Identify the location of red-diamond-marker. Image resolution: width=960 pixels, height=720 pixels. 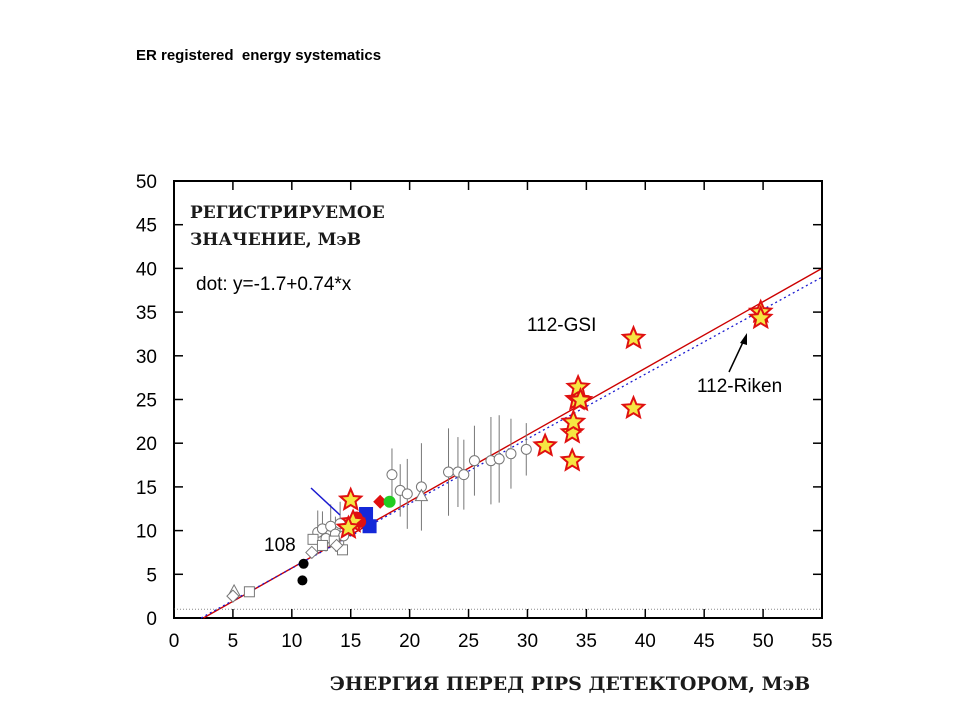
(380, 501).